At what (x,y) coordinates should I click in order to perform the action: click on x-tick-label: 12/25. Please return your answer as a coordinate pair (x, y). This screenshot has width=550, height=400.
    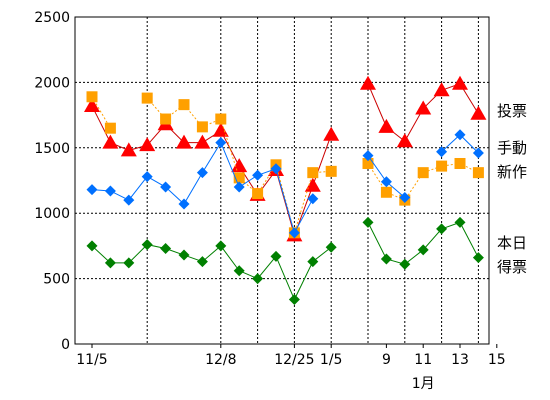
    Looking at the image, I should click on (294, 360).